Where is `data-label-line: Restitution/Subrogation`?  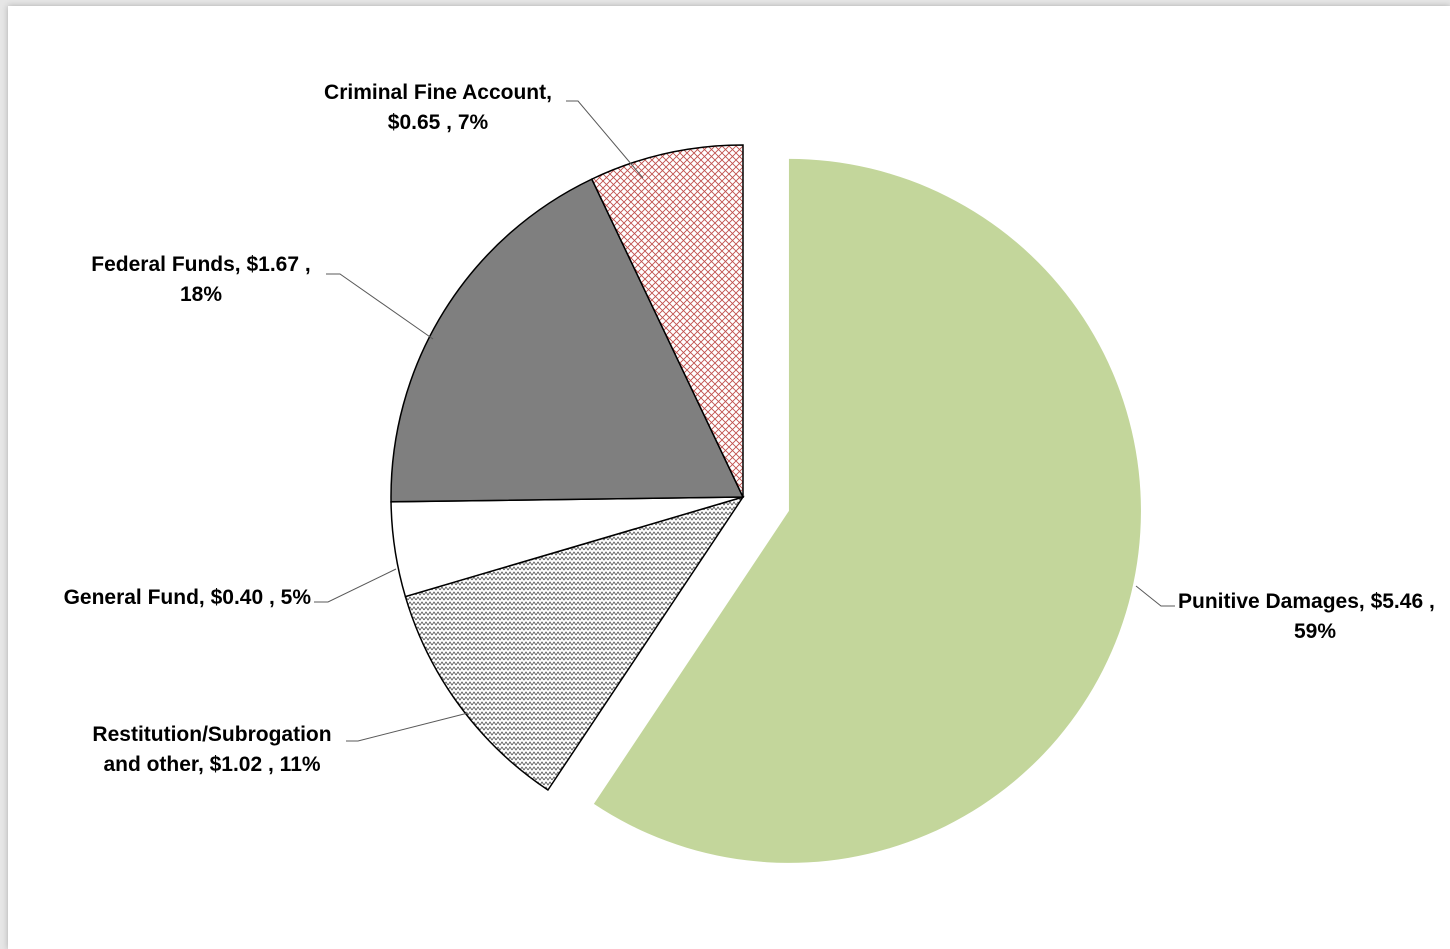 data-label-line: Restitution/Subrogation is located at coordinates (211, 734).